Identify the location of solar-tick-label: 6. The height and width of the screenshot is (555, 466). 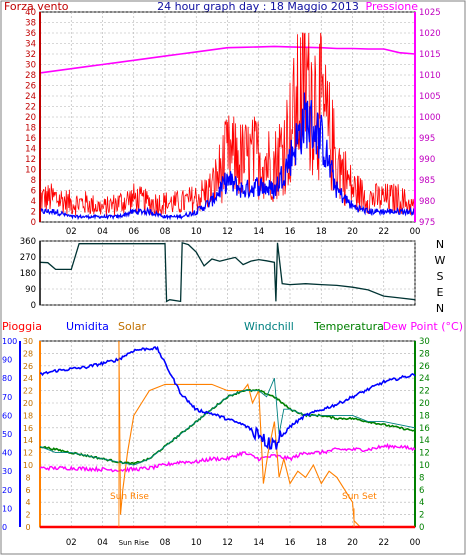
(27, 490).